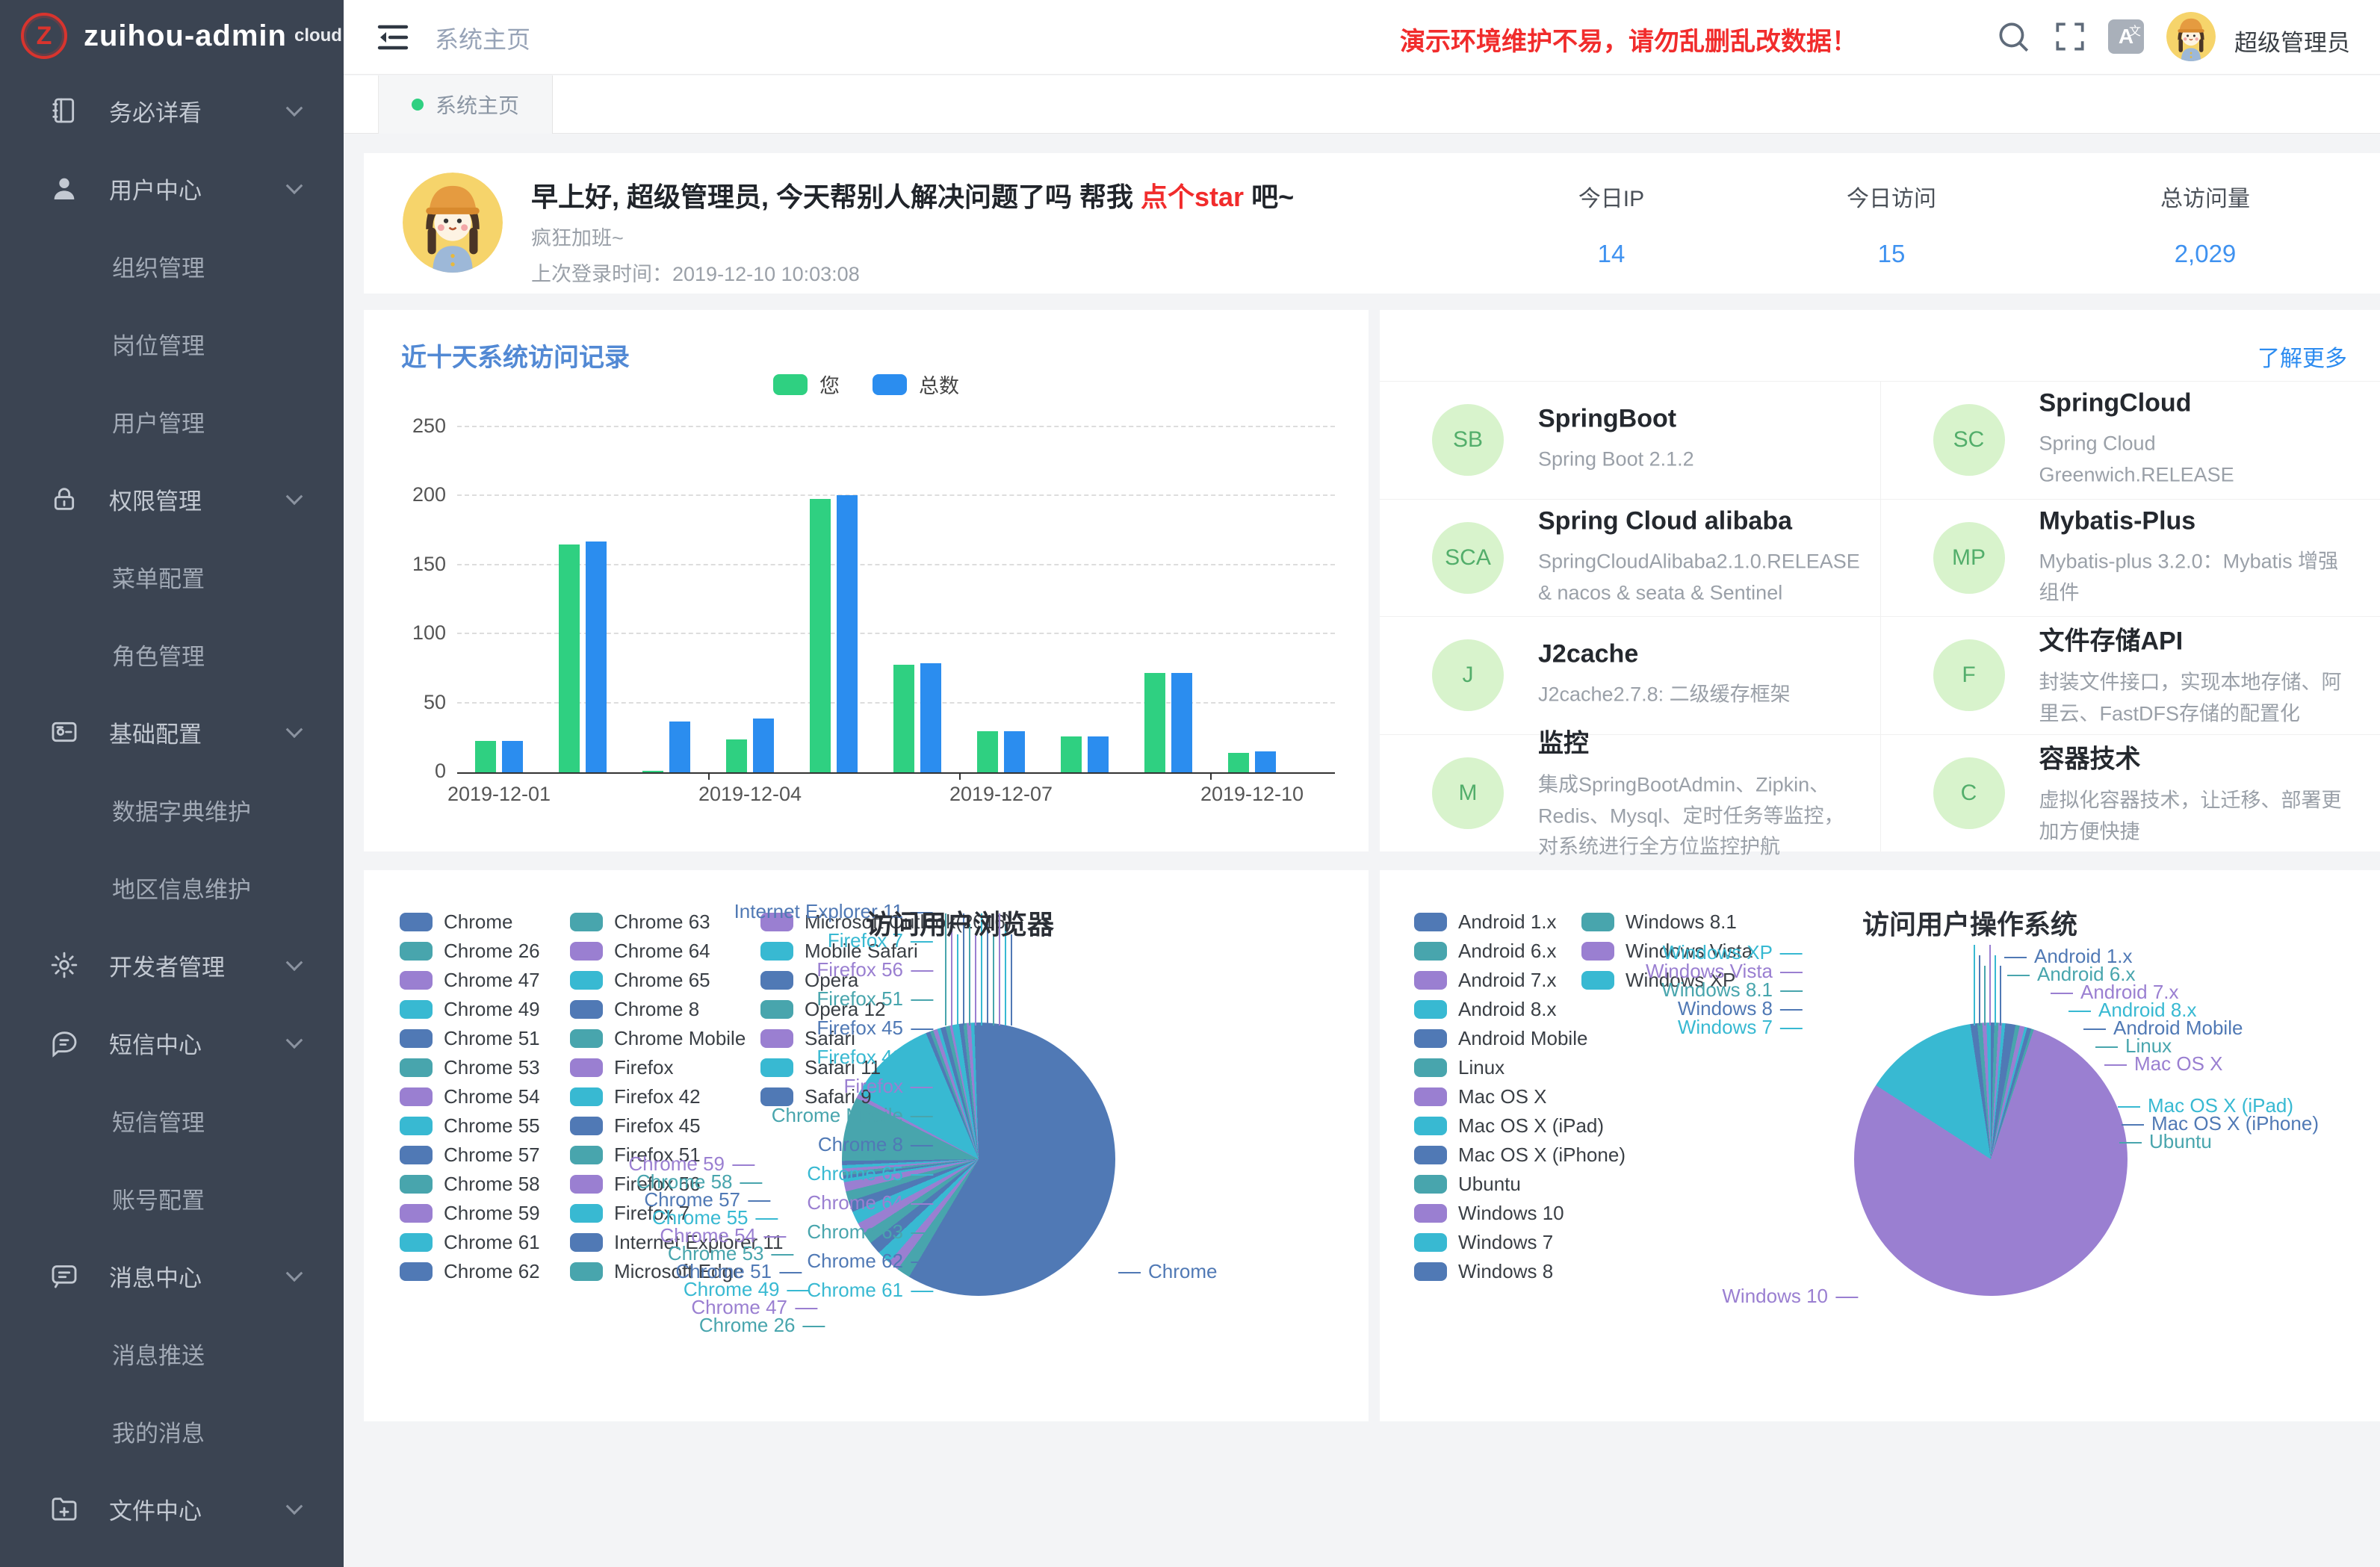 This screenshot has height=1567, width=2380. I want to click on pie-legend-item-Chrome 49: Chrome 49, so click(470, 1009).